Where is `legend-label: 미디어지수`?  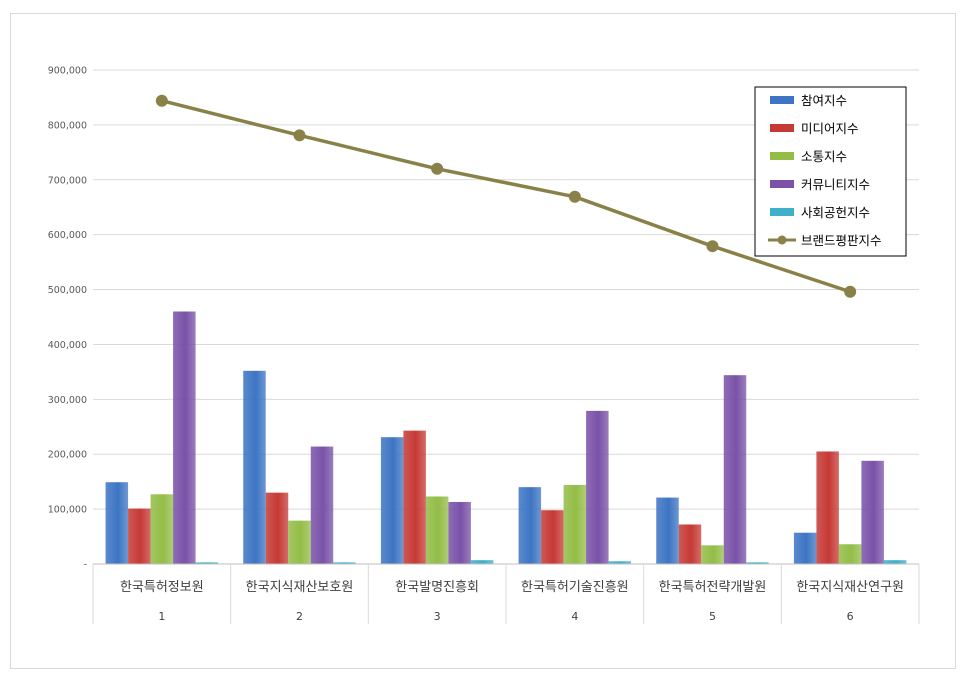 legend-label: 미디어지수 is located at coordinates (830, 128).